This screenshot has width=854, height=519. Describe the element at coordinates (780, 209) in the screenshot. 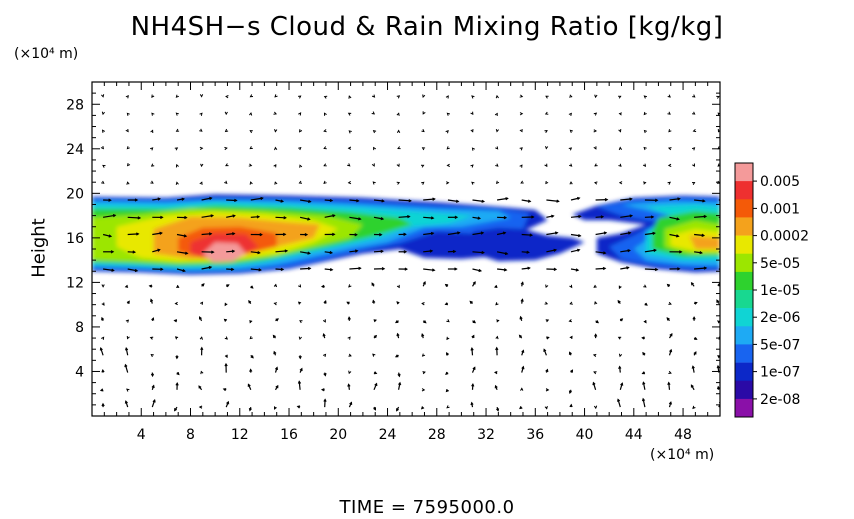

I see `colorbar-label: 0.001` at that location.